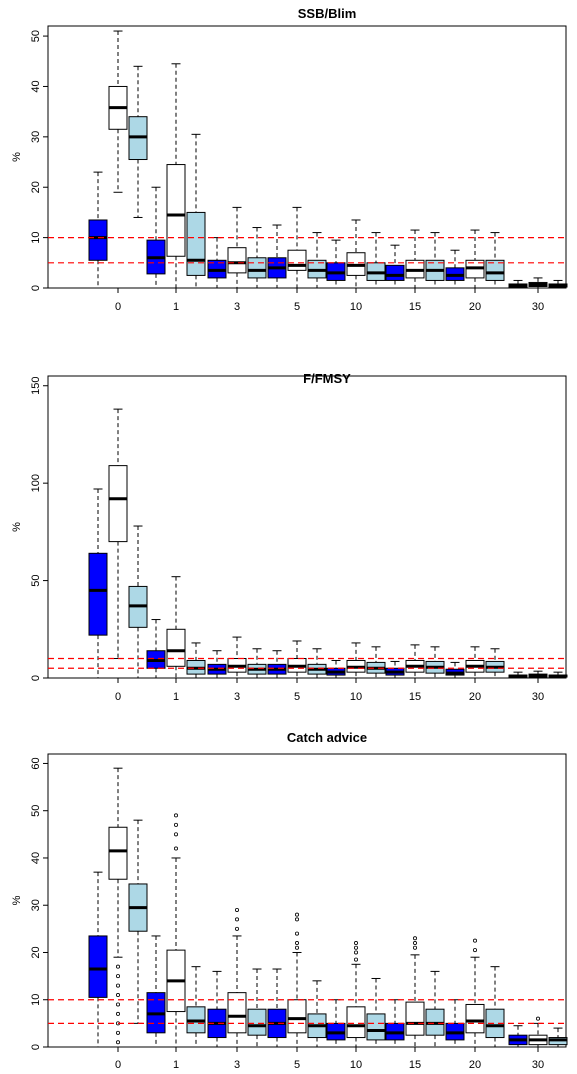  Describe the element at coordinates (17, 157) in the screenshot. I see `y-axis-label: %` at that location.